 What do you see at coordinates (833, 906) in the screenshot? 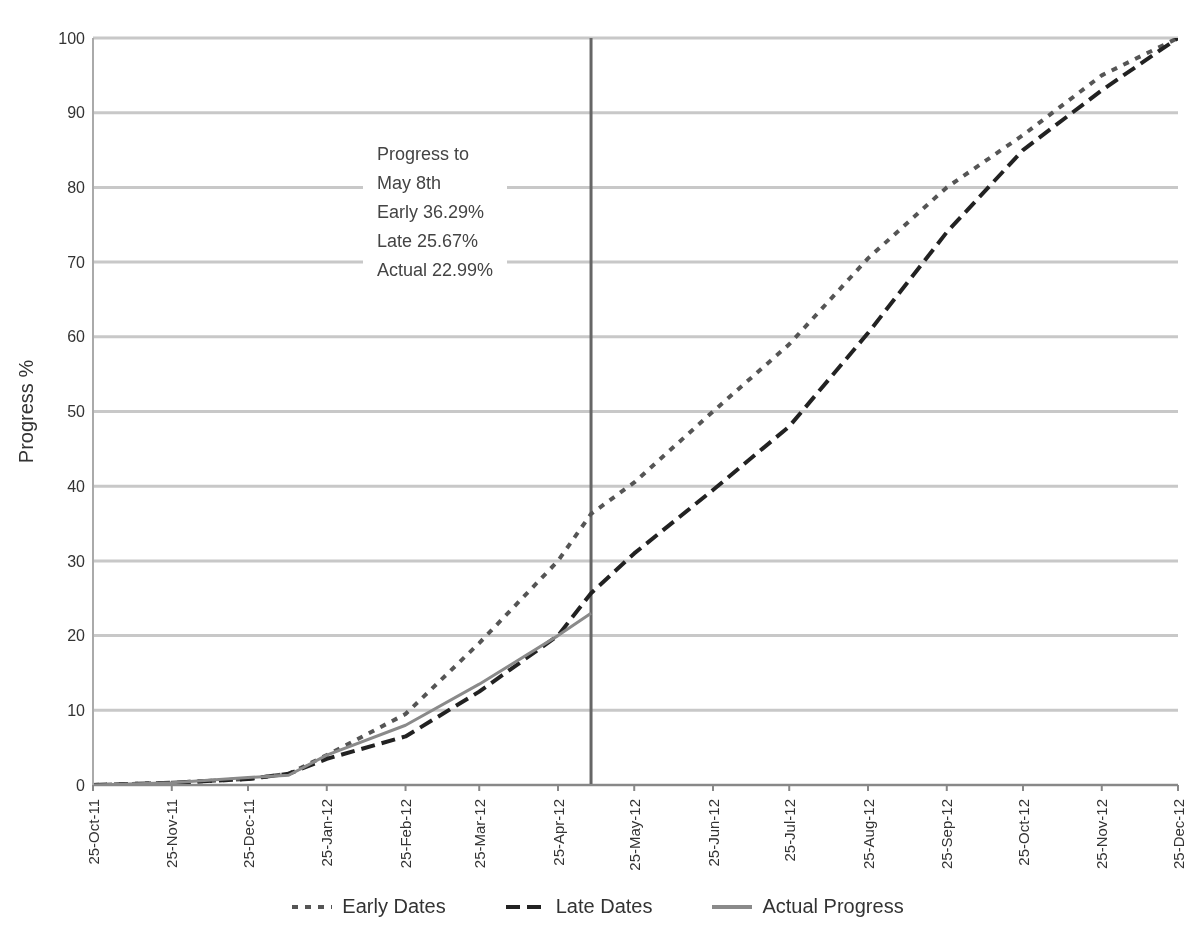
I see `legend-label: Actual Progress` at bounding box center [833, 906].